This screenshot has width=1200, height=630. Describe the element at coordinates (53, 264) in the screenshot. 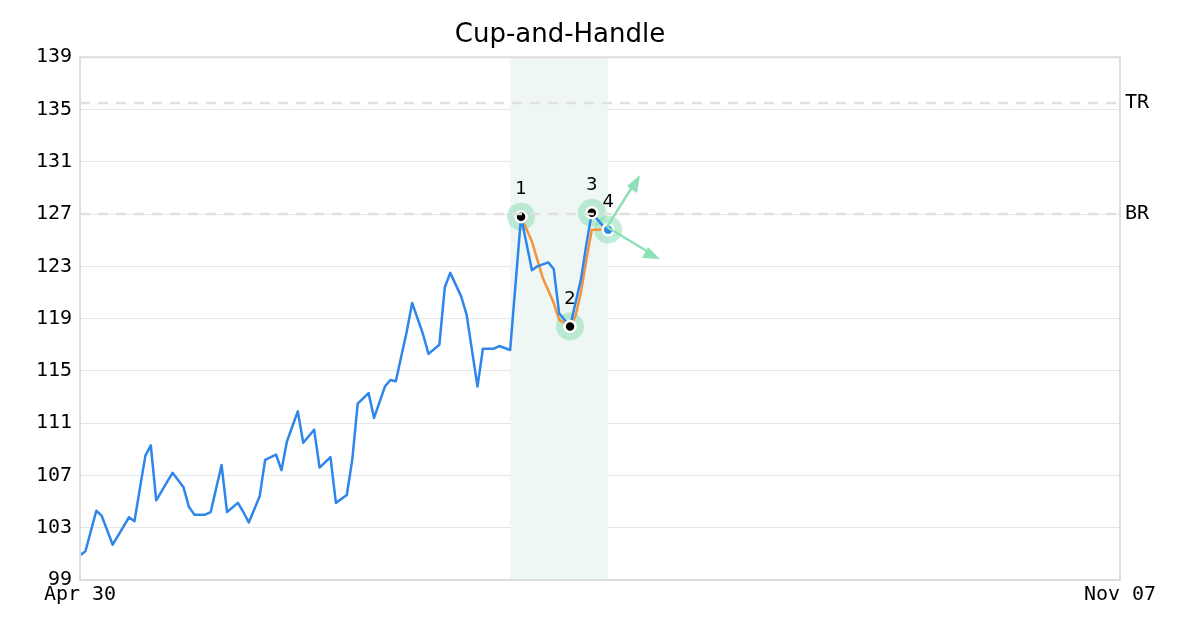

I see `y-tick-label: 123` at that location.